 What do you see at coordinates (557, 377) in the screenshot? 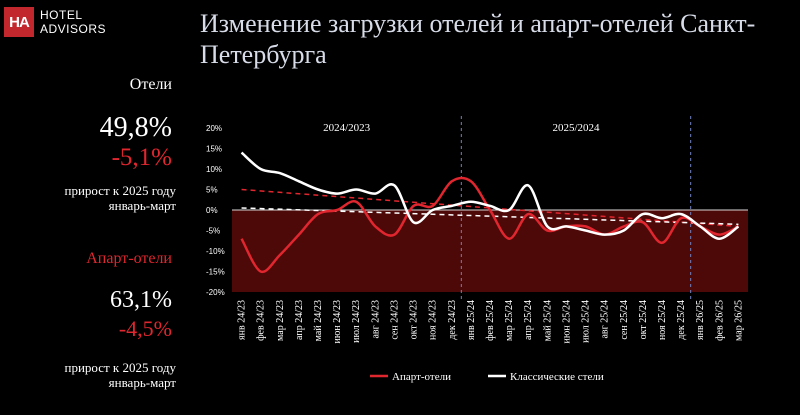
I see `legend-label: Классические стели` at bounding box center [557, 377].